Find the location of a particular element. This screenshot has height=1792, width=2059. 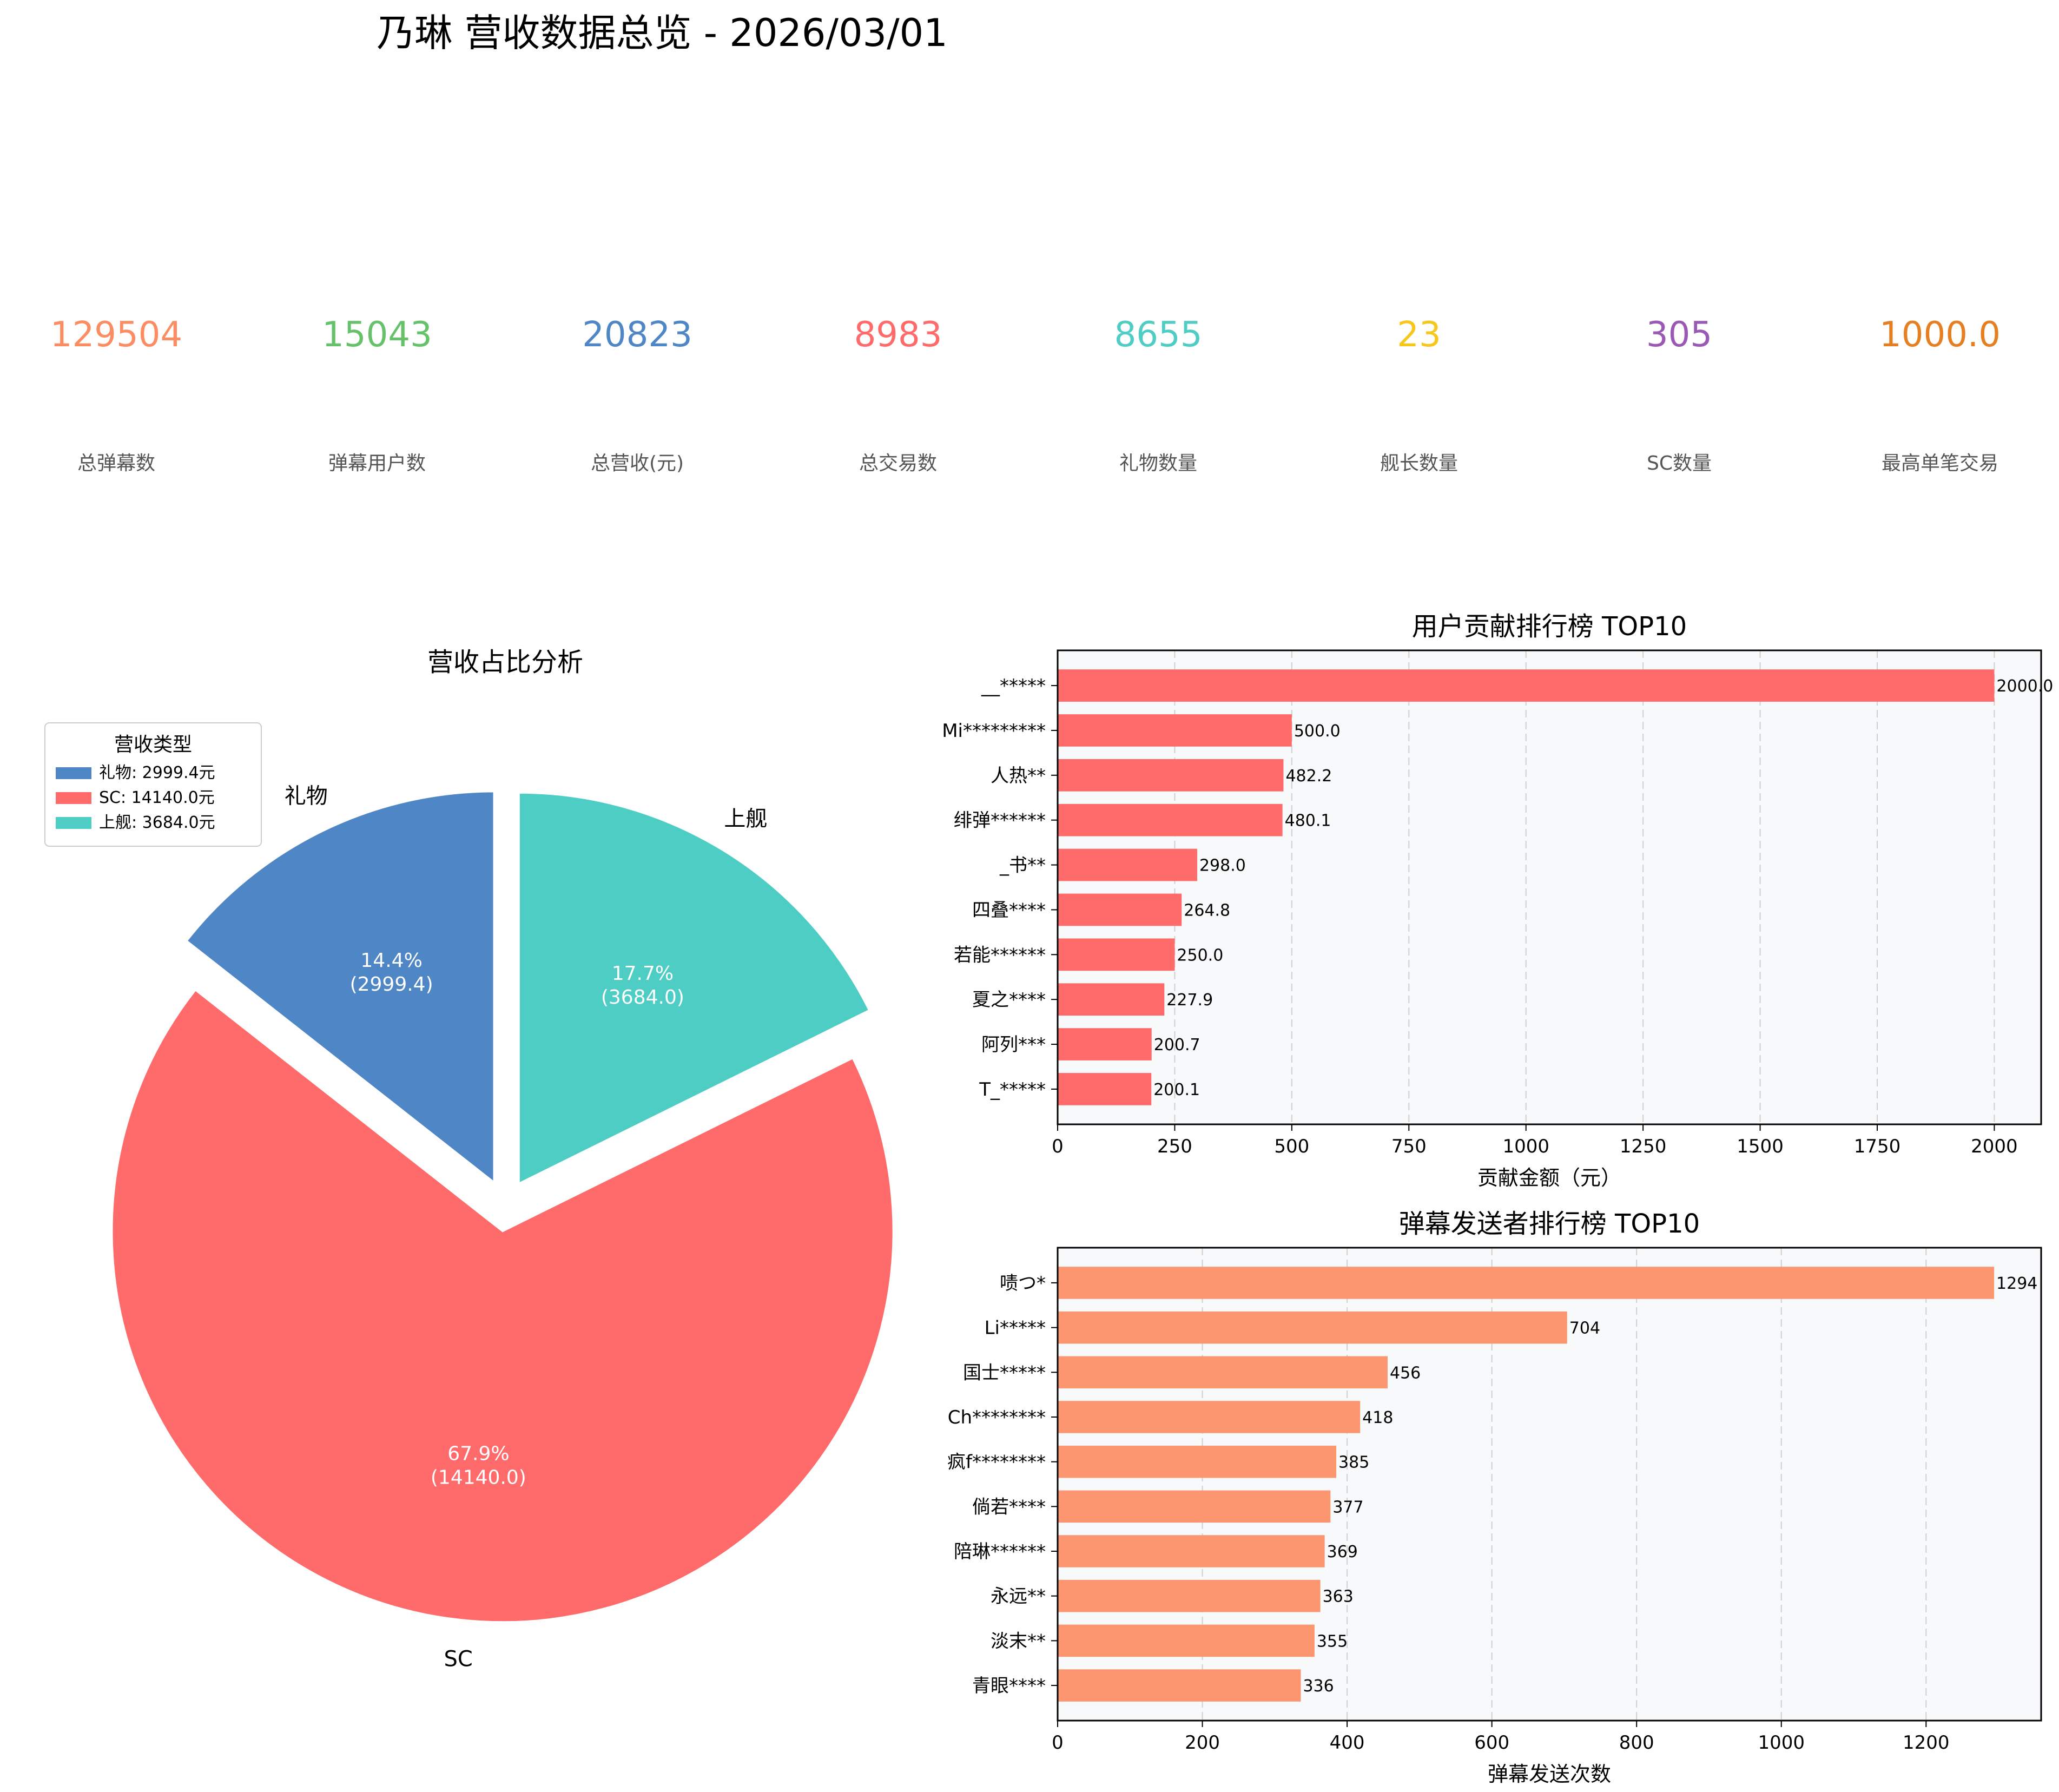

pie-slice-value: (2999.4) is located at coordinates (391, 984).